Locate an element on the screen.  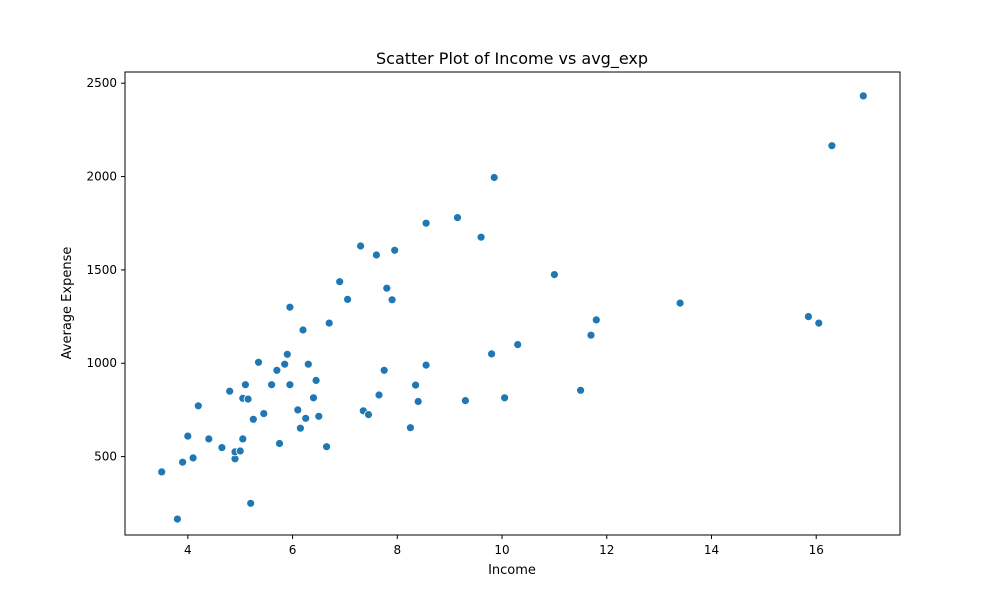
chart-title: Scatter Plot of Income vs avg_exp is located at coordinates (512, 59).